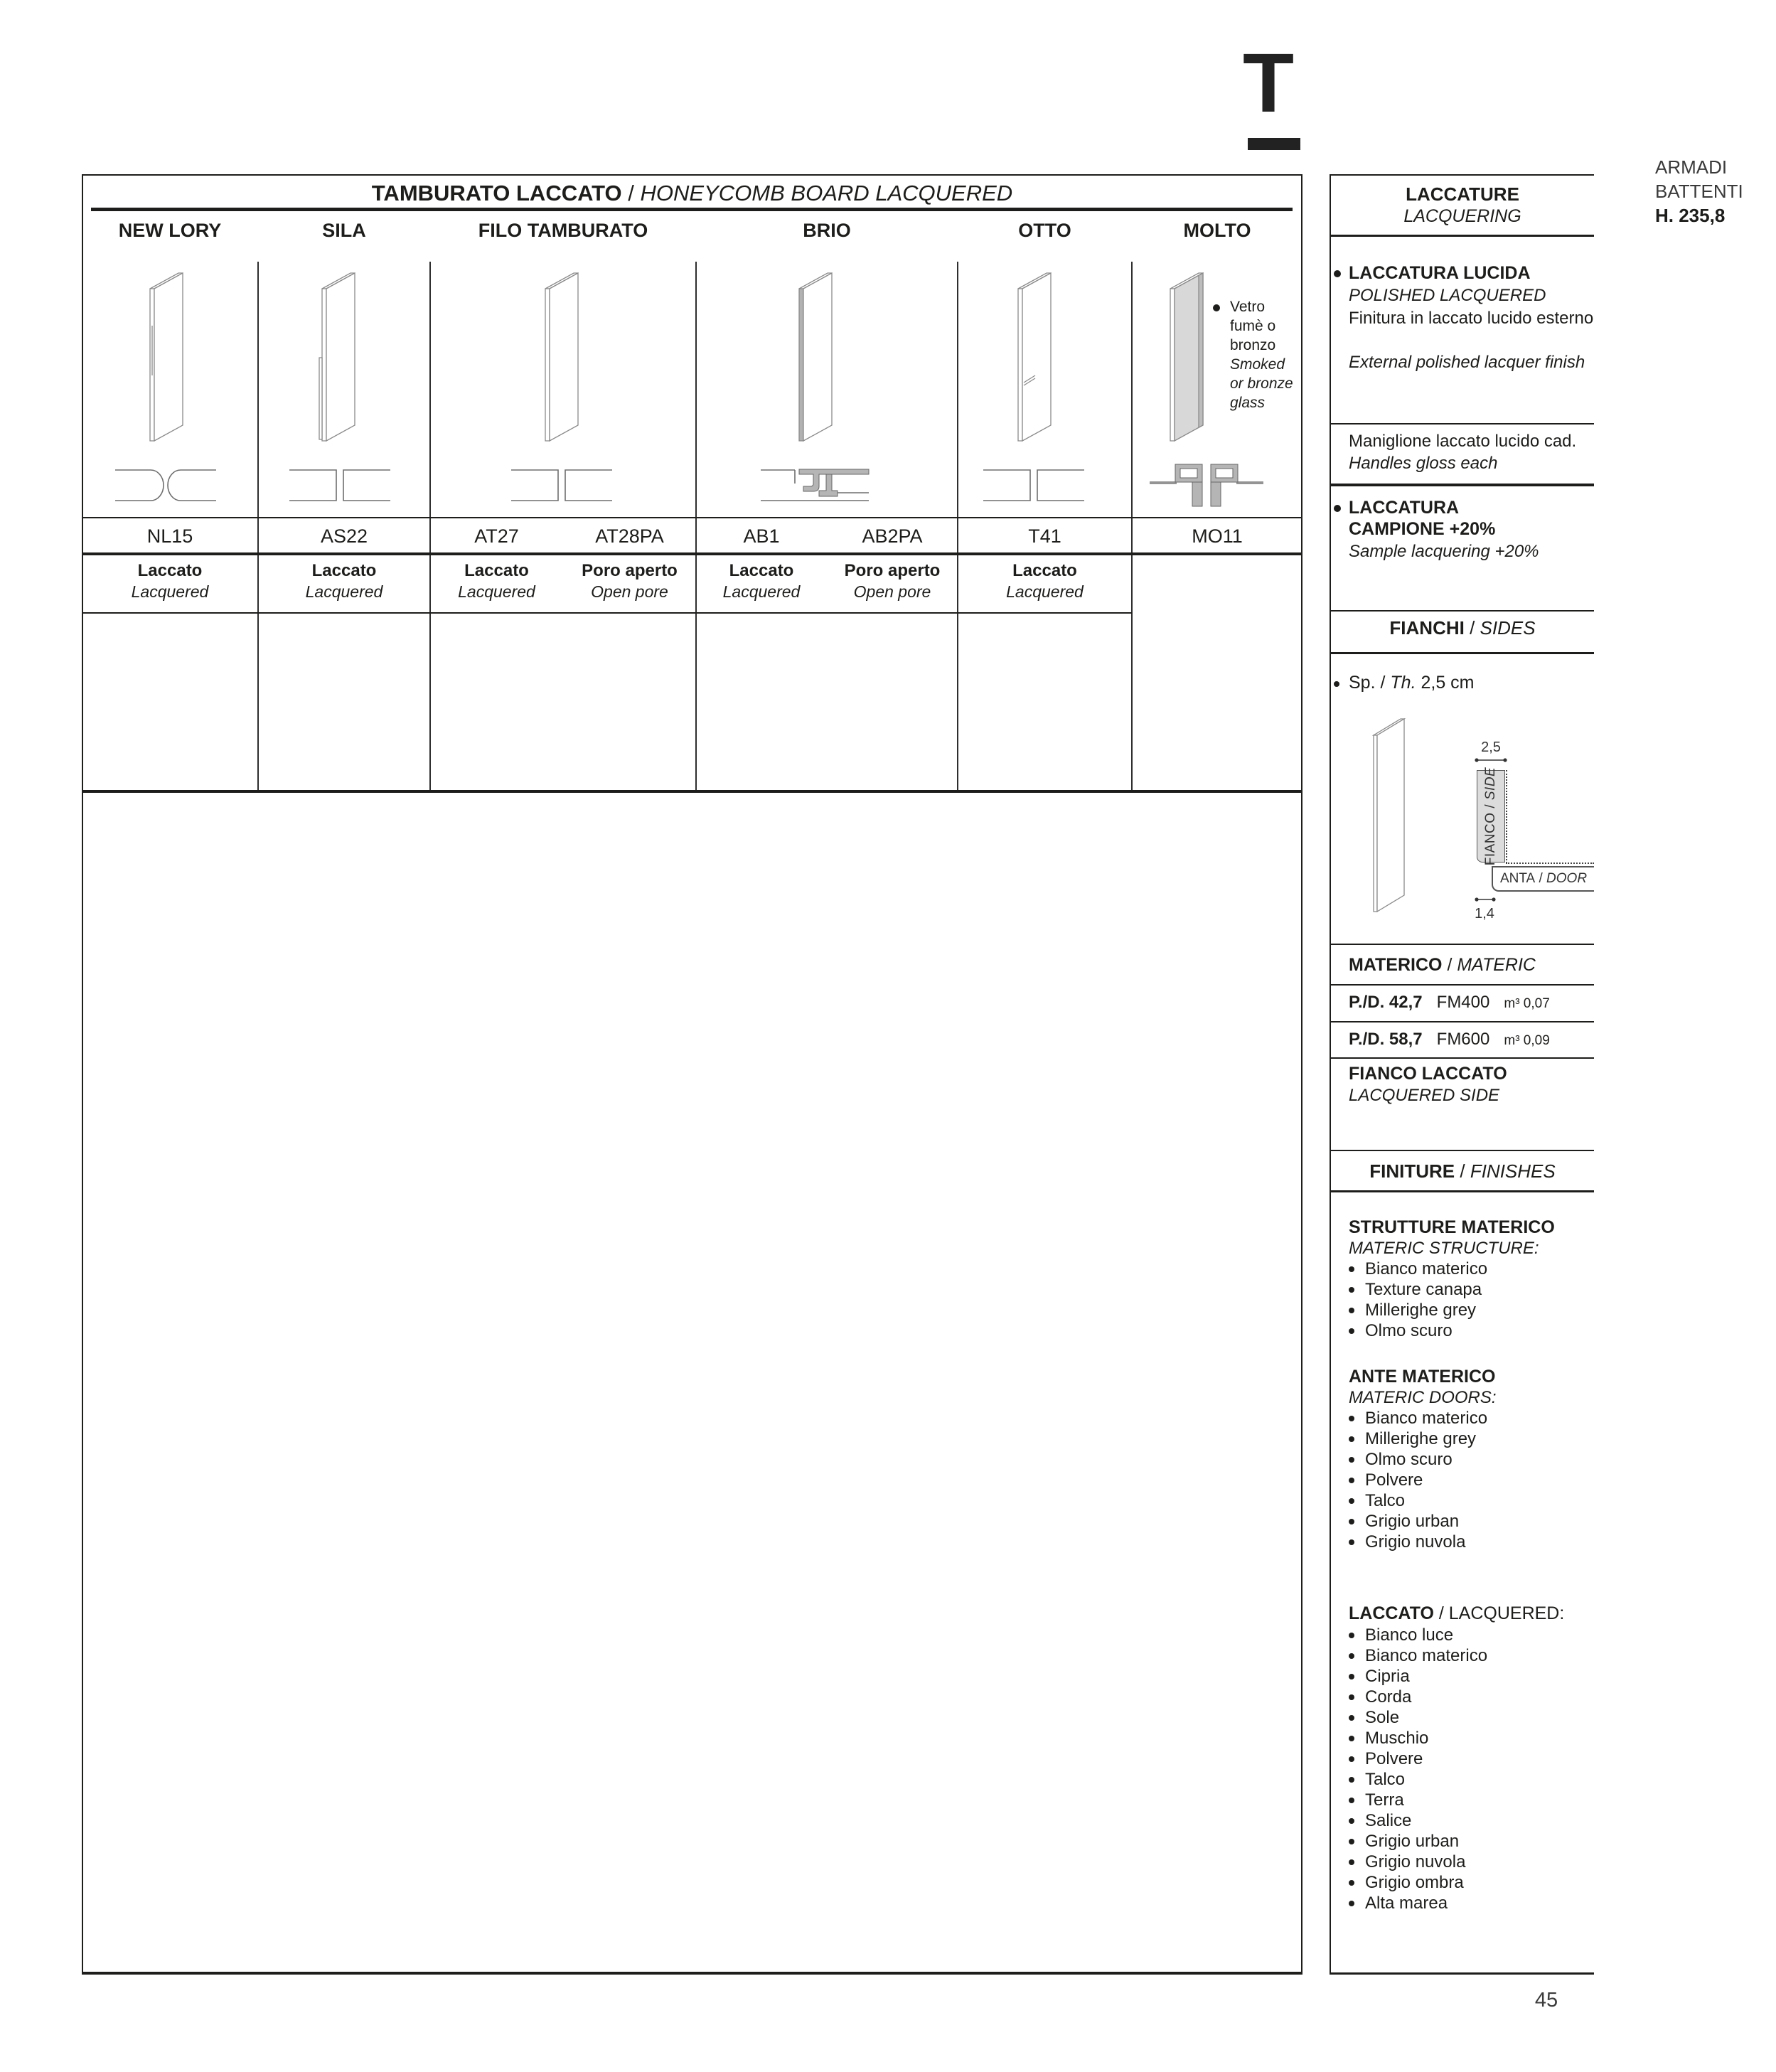 The height and width of the screenshot is (2072, 1776). What do you see at coordinates (1394, 1758) in the screenshot?
I see `finish-name: Polvere` at bounding box center [1394, 1758].